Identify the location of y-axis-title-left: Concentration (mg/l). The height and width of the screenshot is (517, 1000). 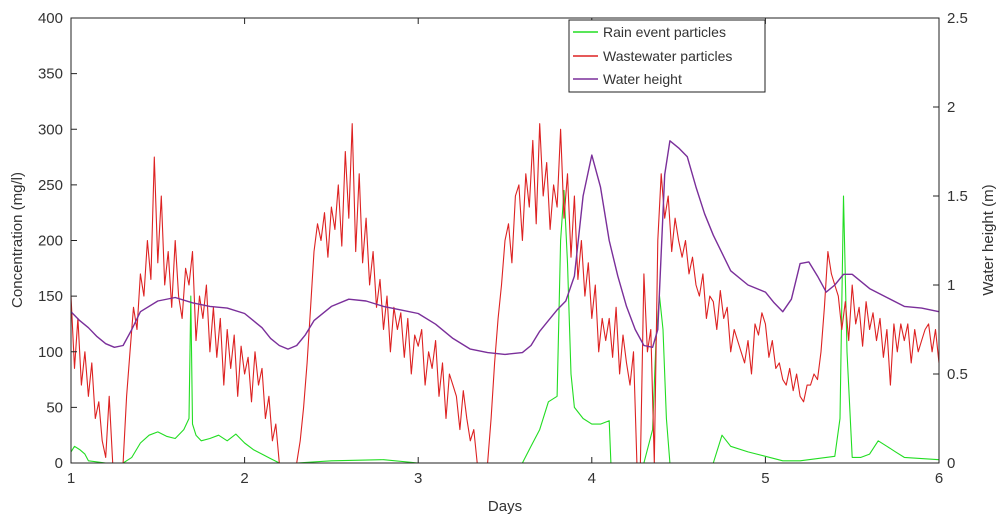
(17, 240).